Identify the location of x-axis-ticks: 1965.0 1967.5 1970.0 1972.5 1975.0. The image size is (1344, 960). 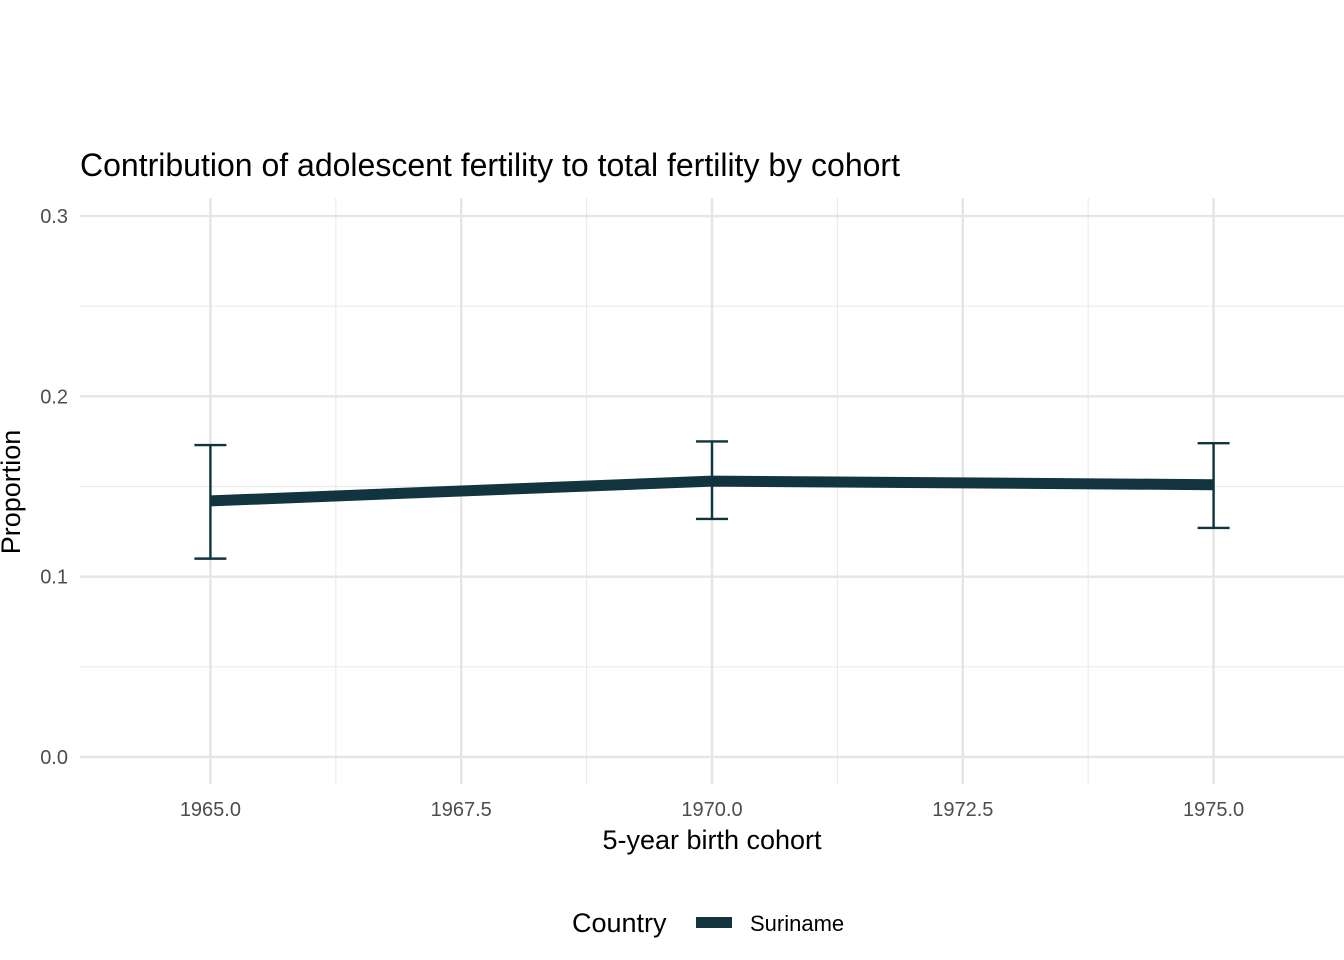
(712, 810).